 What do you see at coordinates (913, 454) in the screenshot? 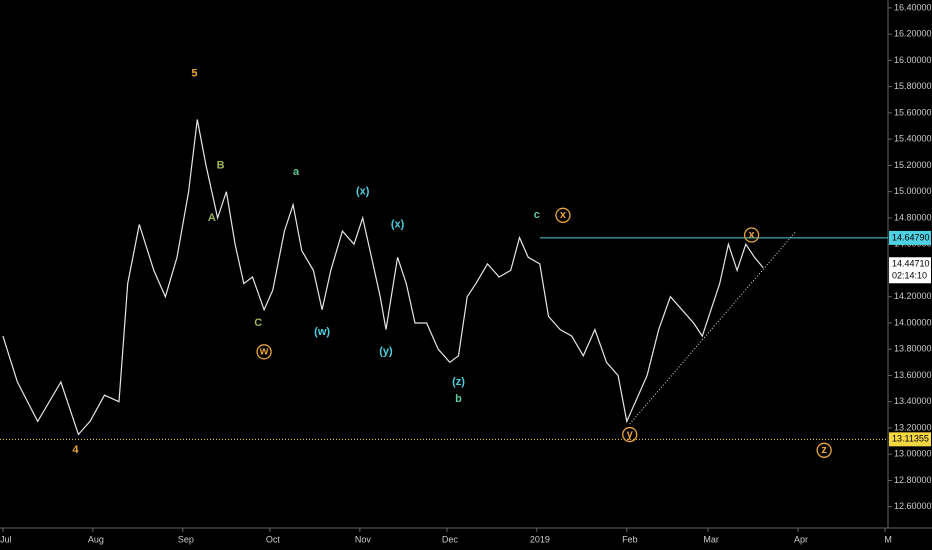
I see `y-tick-label: 13.00000` at bounding box center [913, 454].